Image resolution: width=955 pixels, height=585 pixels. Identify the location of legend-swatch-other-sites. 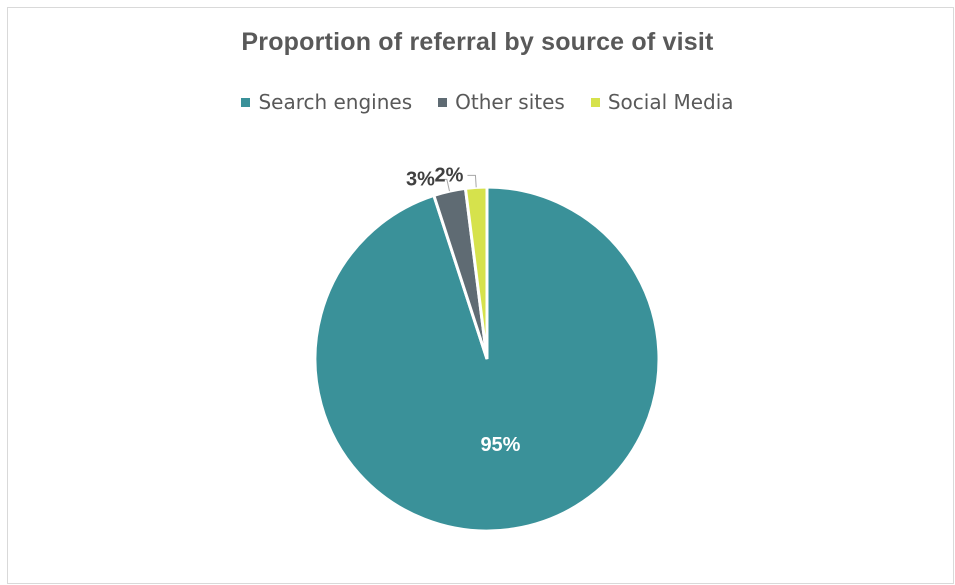
(443, 102).